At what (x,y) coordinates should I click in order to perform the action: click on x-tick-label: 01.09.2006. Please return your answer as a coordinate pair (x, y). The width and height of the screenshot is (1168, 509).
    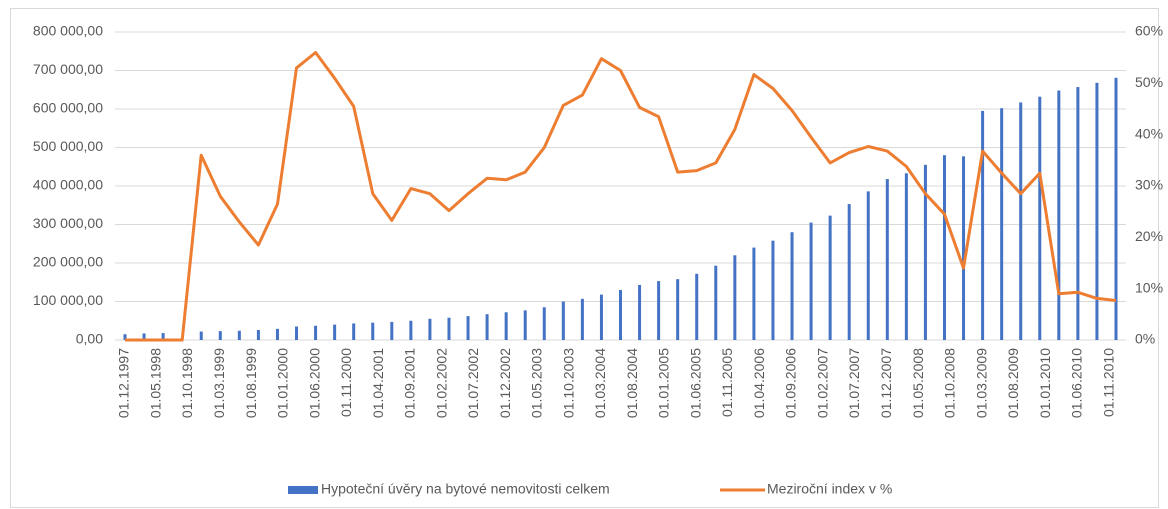
    Looking at the image, I should click on (791, 383).